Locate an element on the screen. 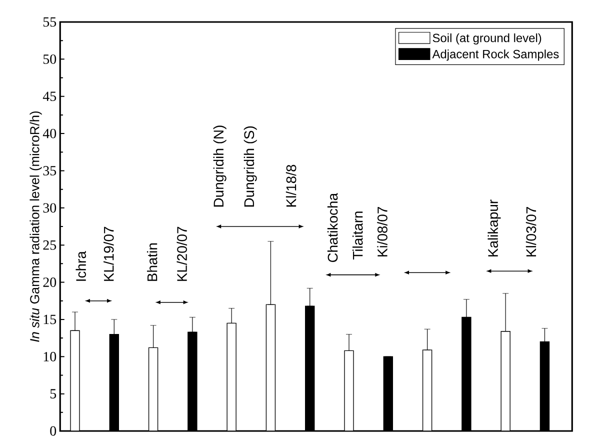 The height and width of the screenshot is (443, 594). annotation: Bhatin is located at coordinates (152, 262).